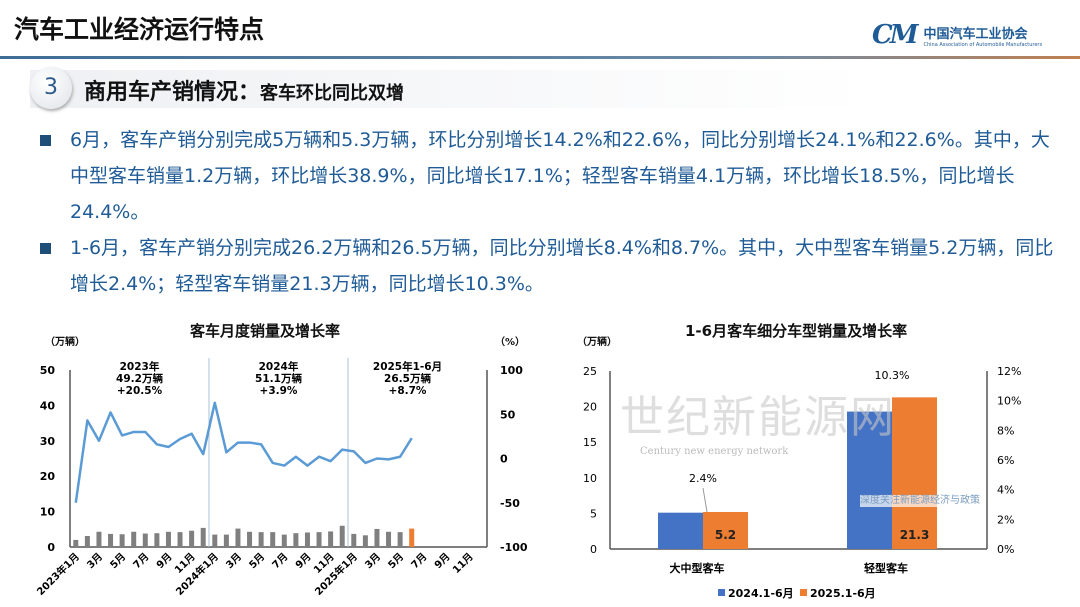 The image size is (1080, 607). Describe the element at coordinates (510, 503) in the screenshot. I see `y-tick-right: -50` at that location.